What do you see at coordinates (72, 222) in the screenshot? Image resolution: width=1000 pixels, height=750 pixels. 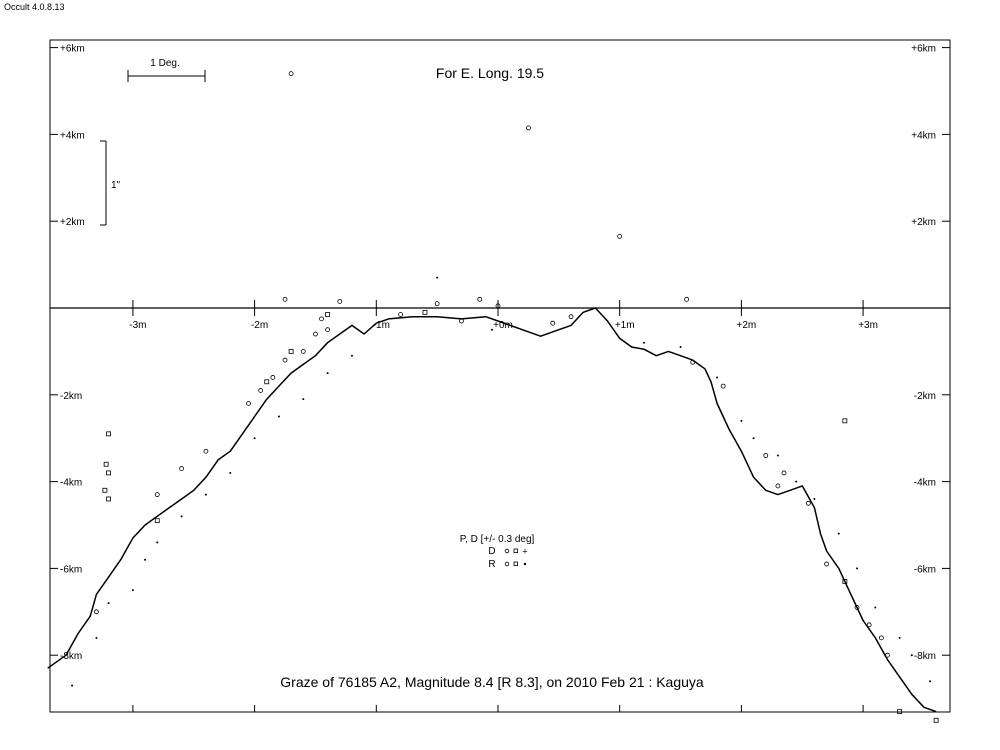 I see `y-tick-label-left-2: +2km` at bounding box center [72, 222].